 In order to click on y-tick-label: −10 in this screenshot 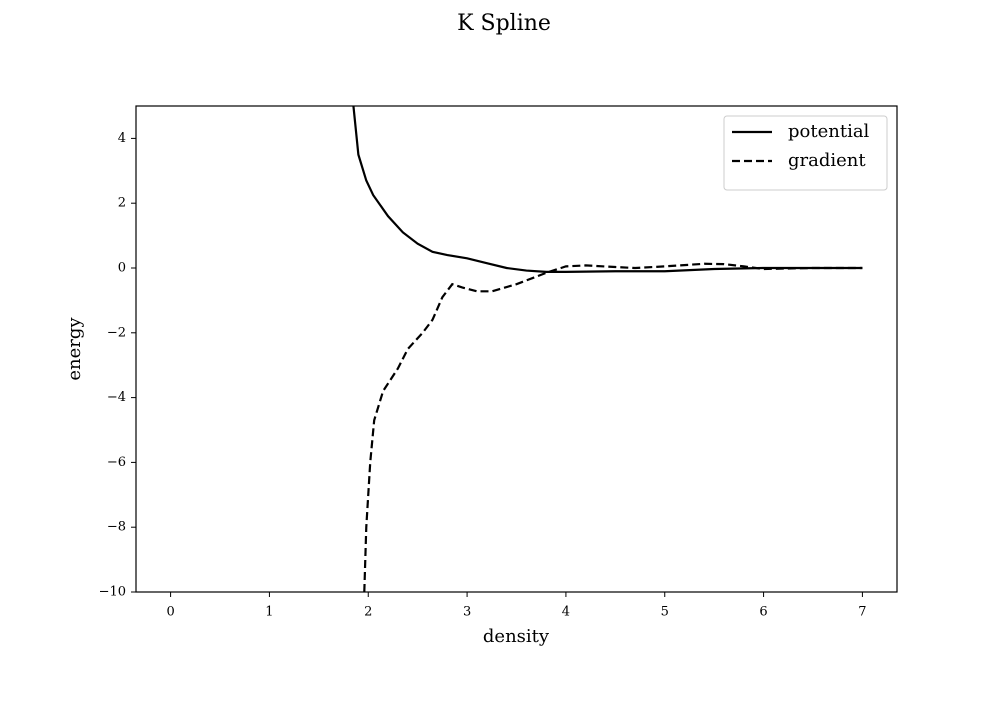, I will do `click(112, 592)`.